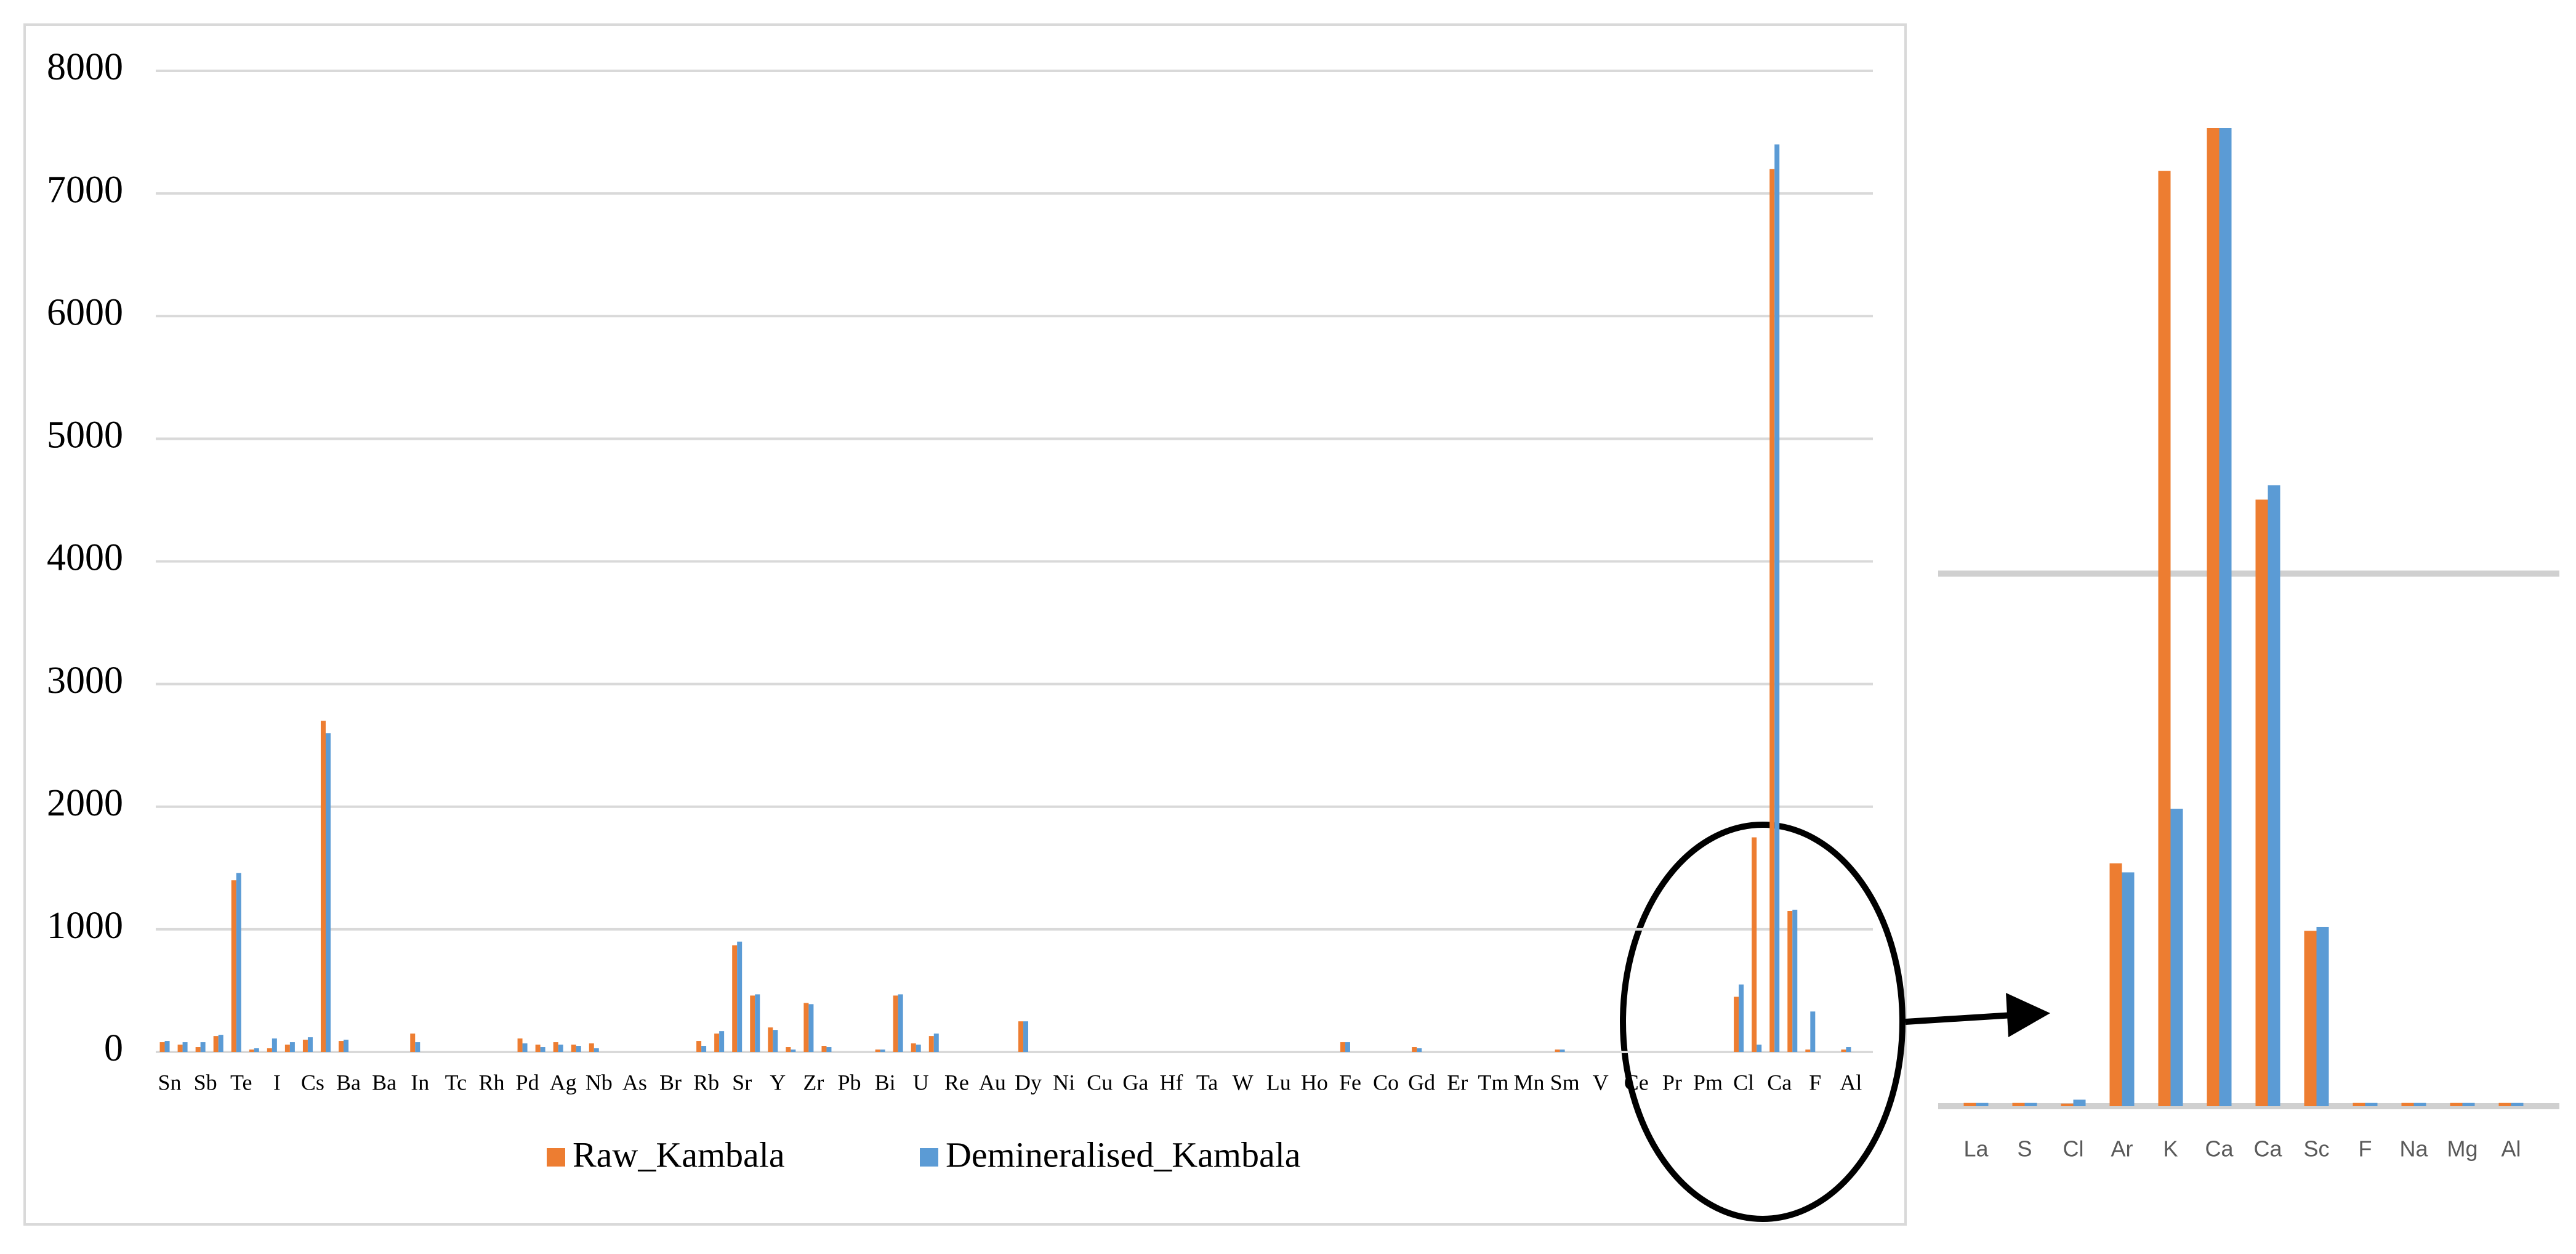 The image size is (2576, 1254). Describe the element at coordinates (85, 681) in the screenshot. I see `y-tick-label: 3000` at that location.